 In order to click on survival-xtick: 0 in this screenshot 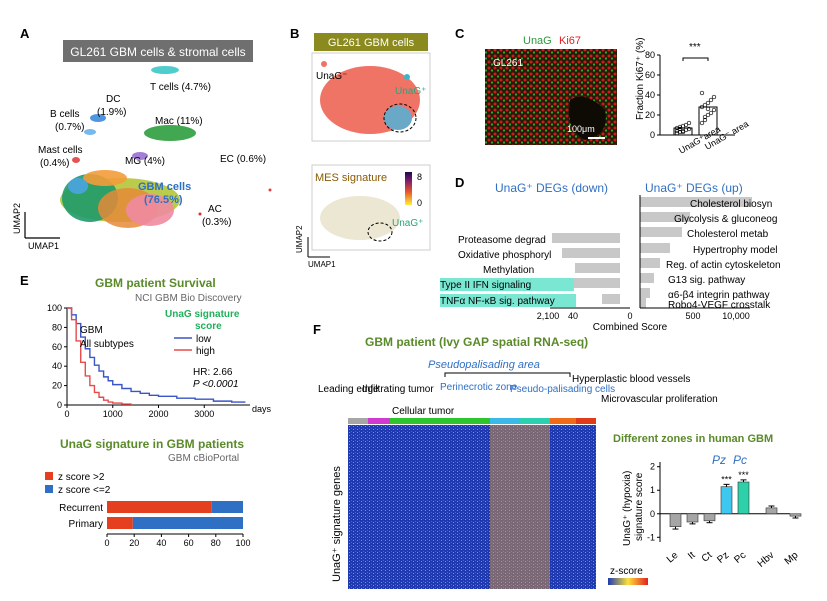, I will do `click(66, 414)`.